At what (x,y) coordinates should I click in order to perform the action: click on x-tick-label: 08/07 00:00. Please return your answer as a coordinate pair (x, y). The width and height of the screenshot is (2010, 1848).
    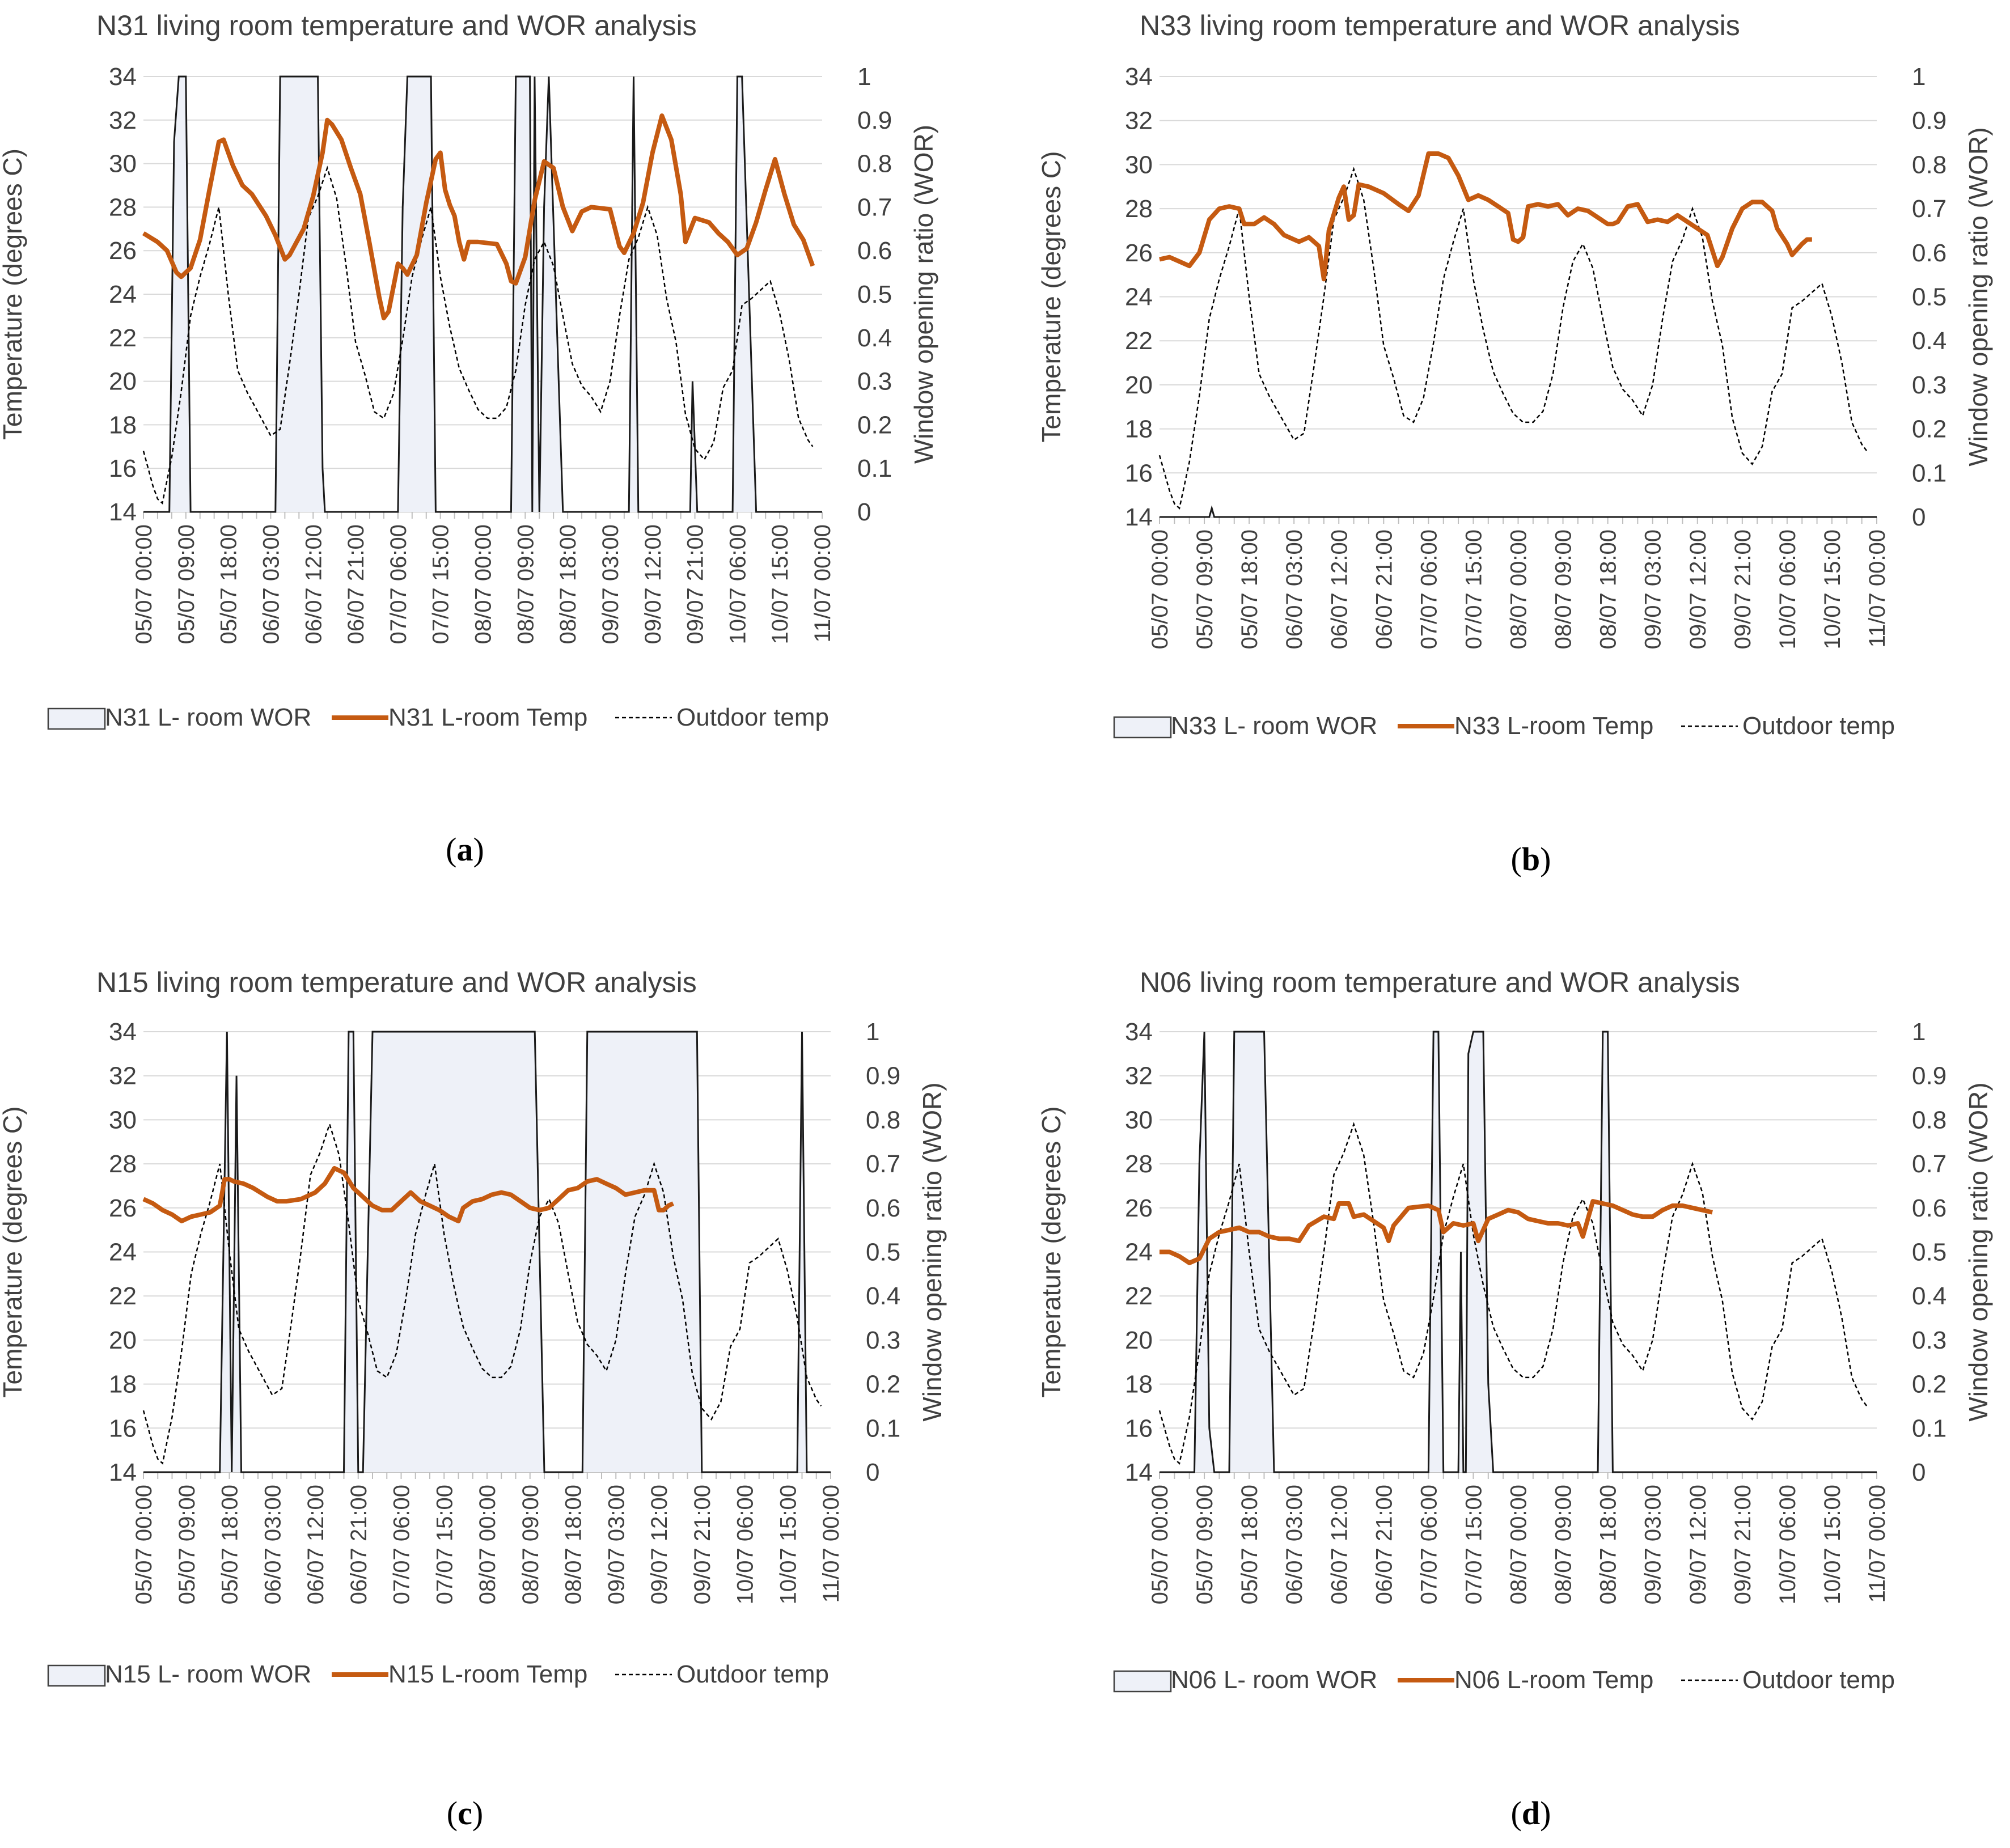
    Looking at the image, I should click on (487, 1544).